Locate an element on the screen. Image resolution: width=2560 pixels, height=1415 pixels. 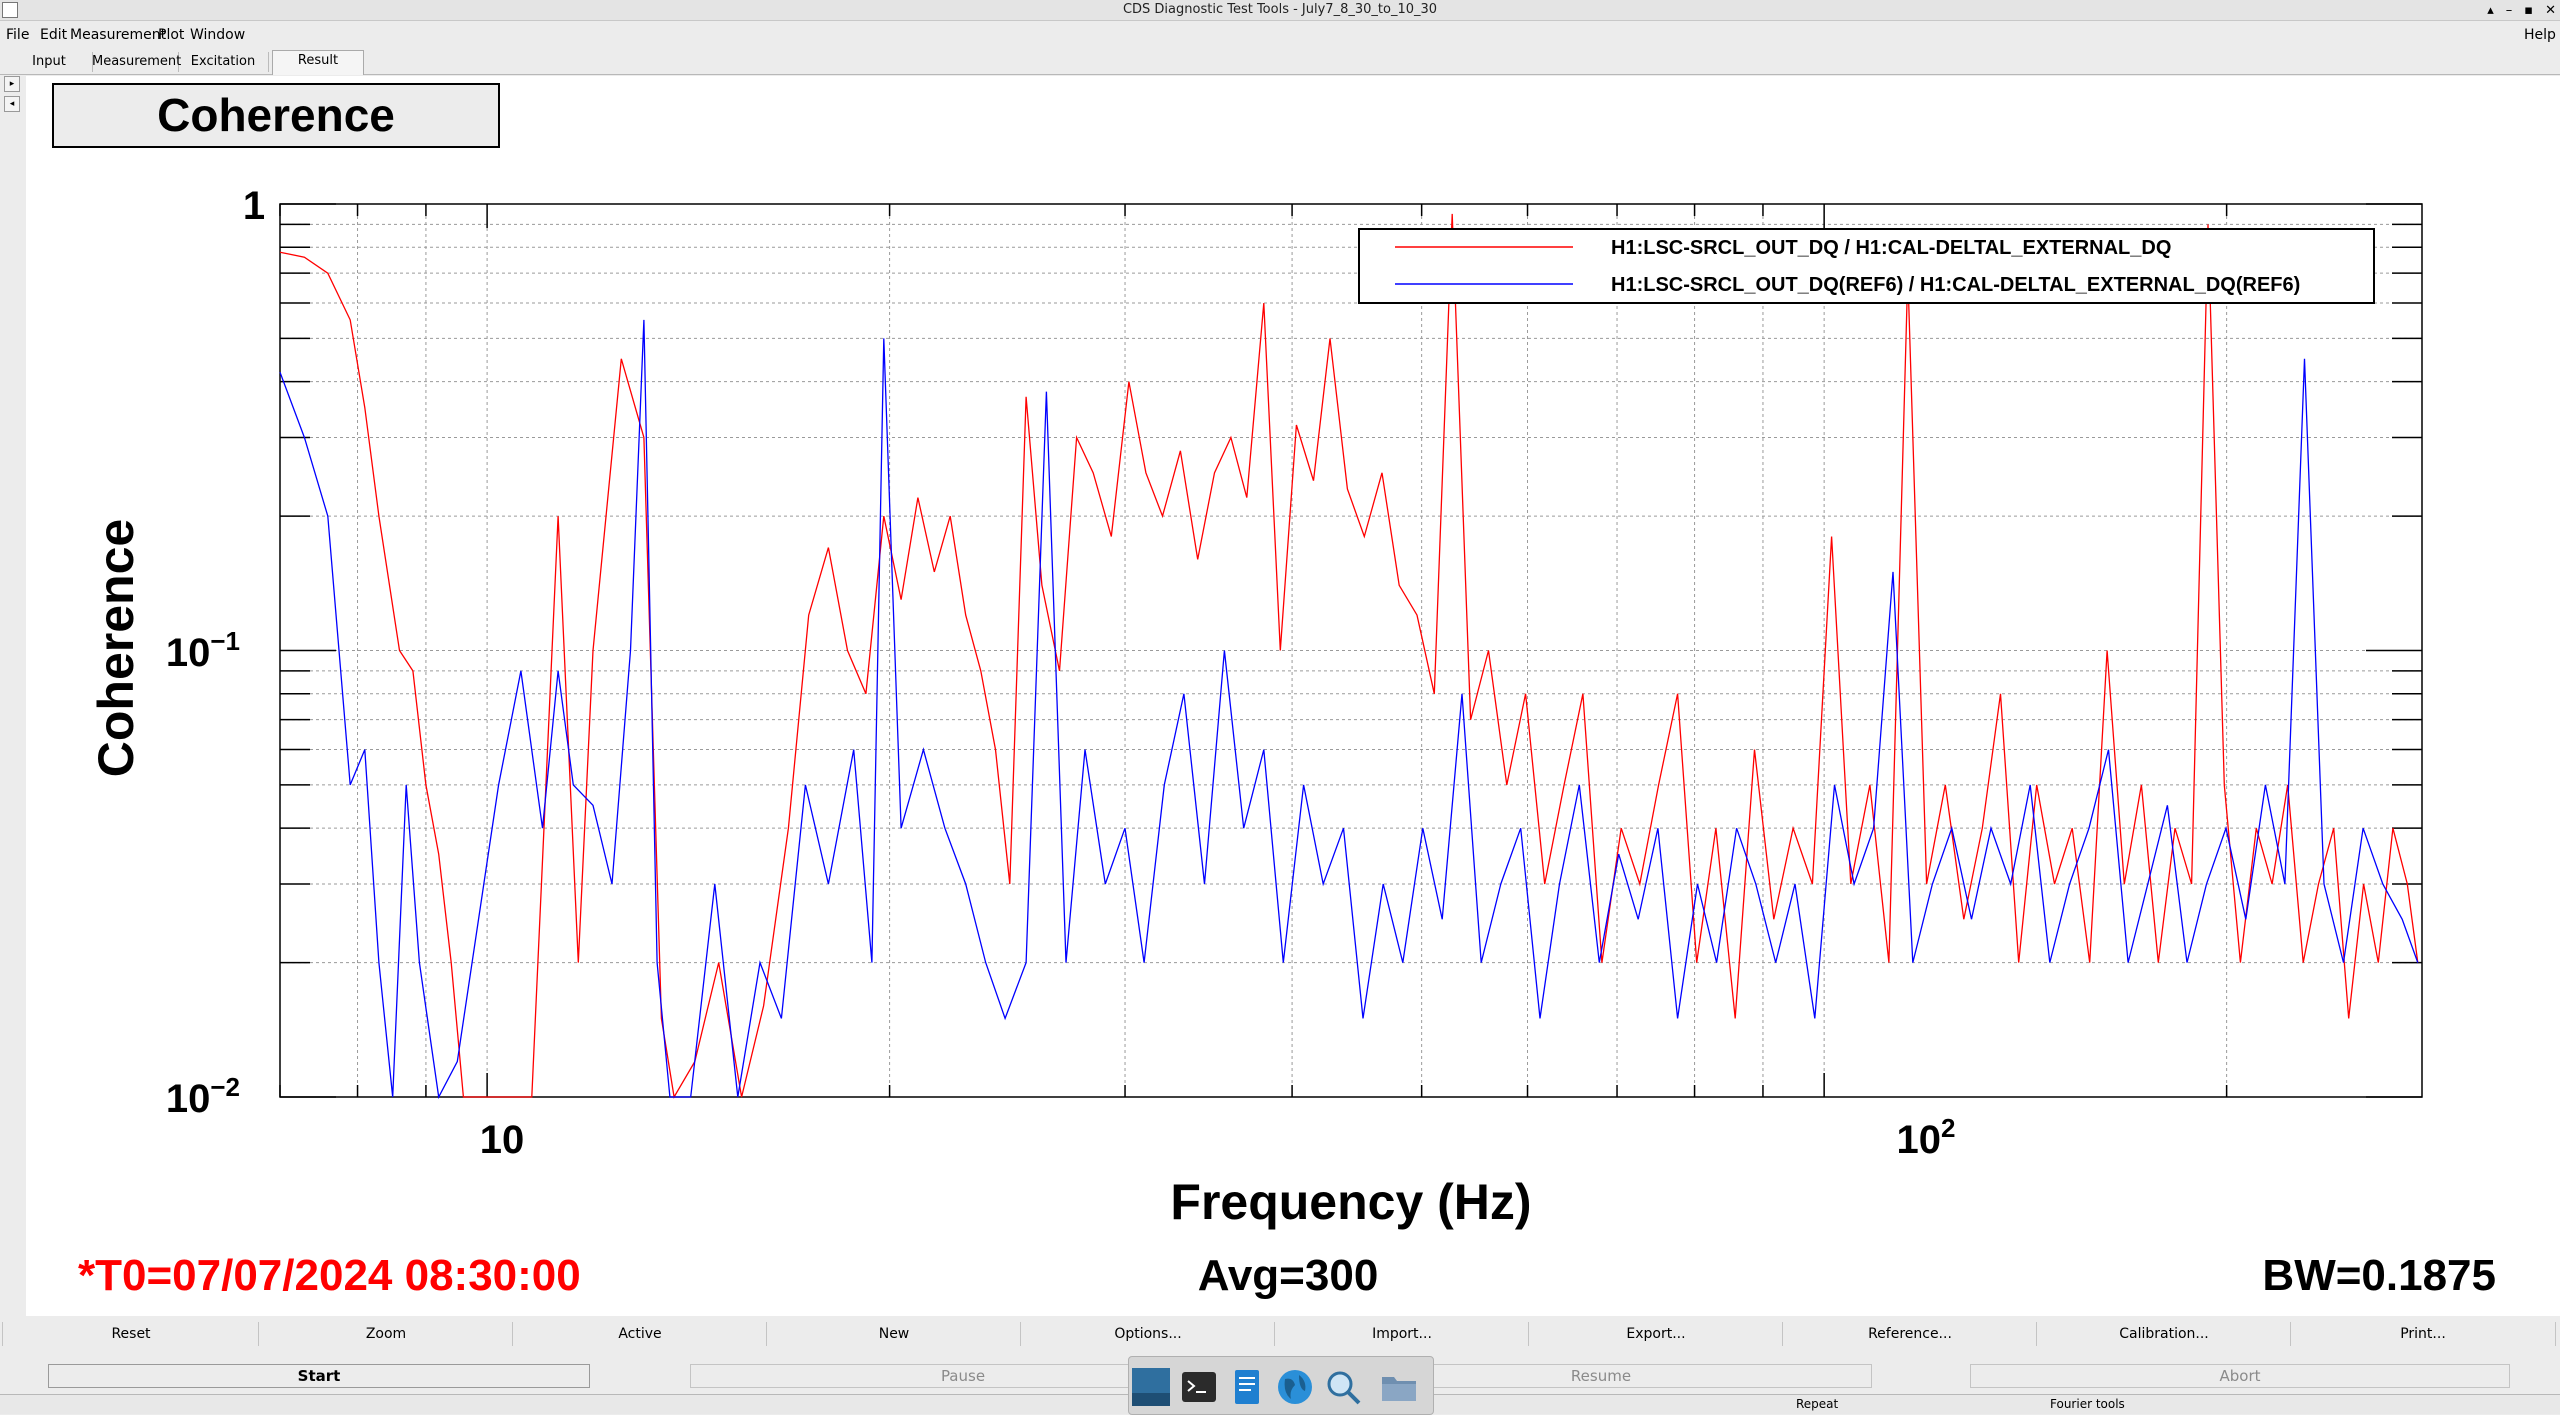
panel-title-box is located at coordinates (276, 115).